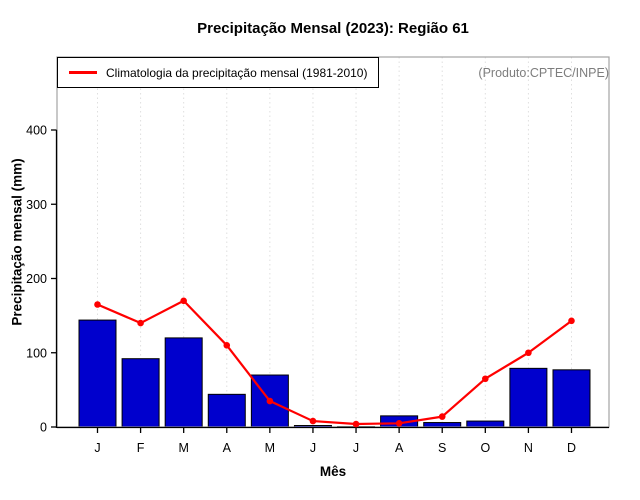  I want to click on y-tick-label-200: 200, so click(36, 279).